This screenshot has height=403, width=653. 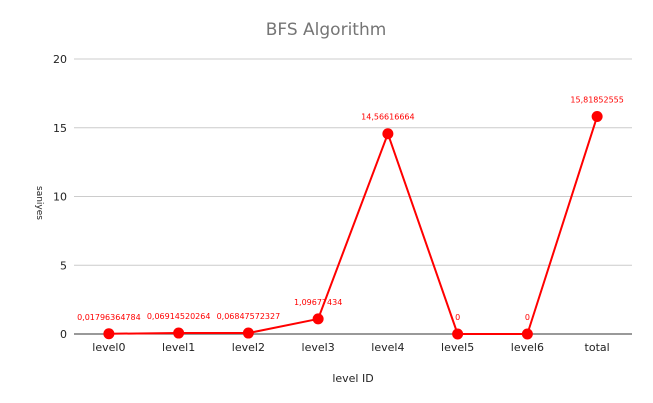 I want to click on y-tick-label: 20, so click(x=60, y=59).